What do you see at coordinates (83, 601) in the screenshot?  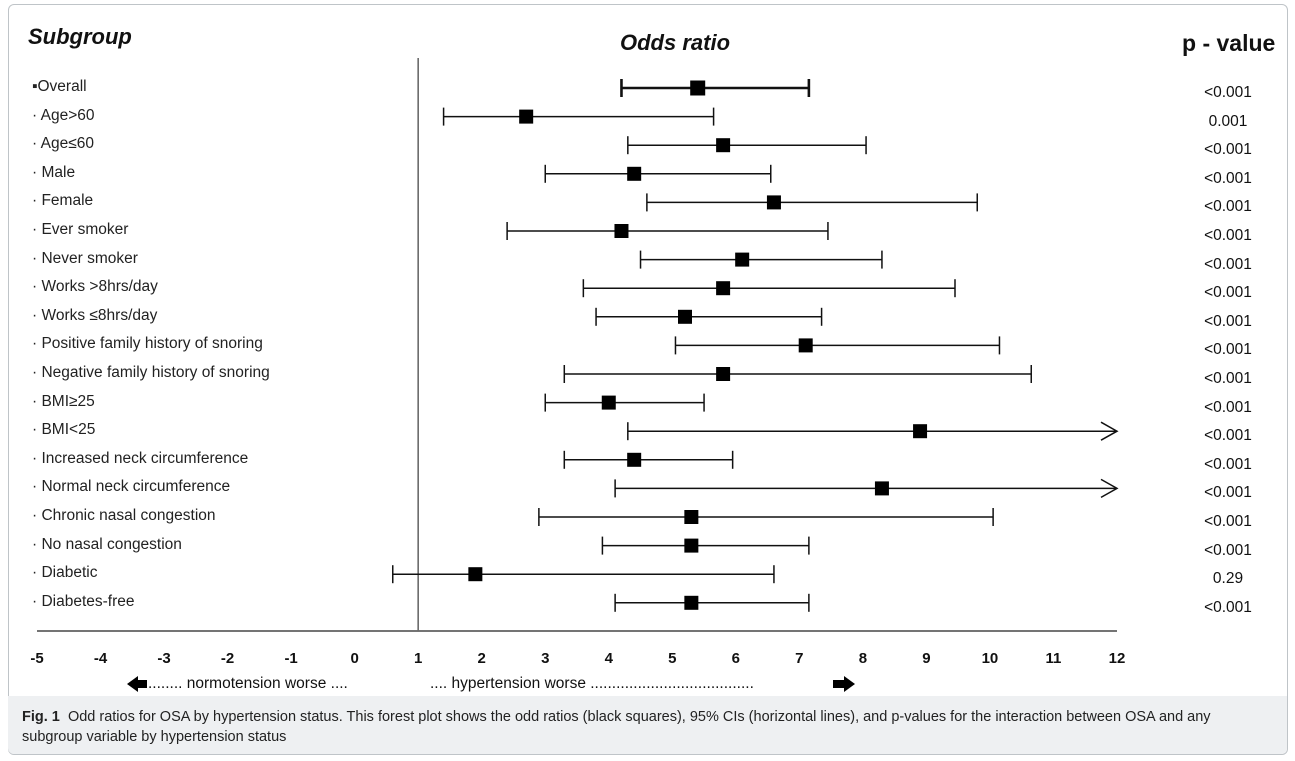 I see `subgroup-label: · Diabetes-free` at bounding box center [83, 601].